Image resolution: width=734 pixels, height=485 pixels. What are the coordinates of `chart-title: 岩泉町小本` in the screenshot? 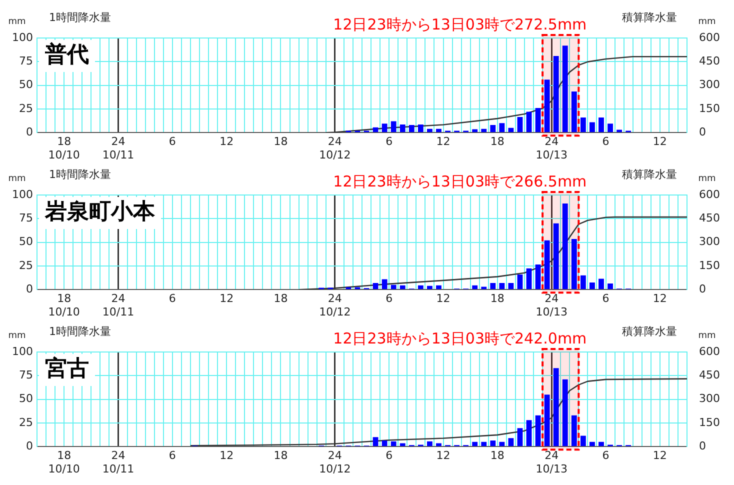 It's located at (100, 212).